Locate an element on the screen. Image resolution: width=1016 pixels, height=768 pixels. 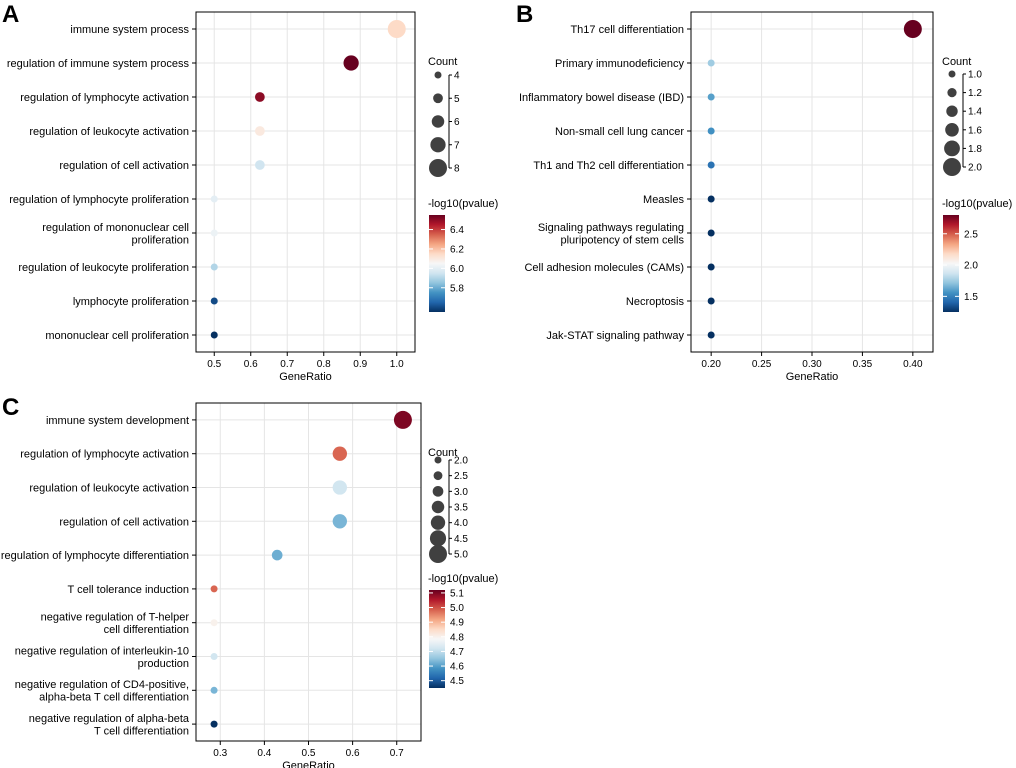
color-legend-label: 6.2 is located at coordinates (457, 249).